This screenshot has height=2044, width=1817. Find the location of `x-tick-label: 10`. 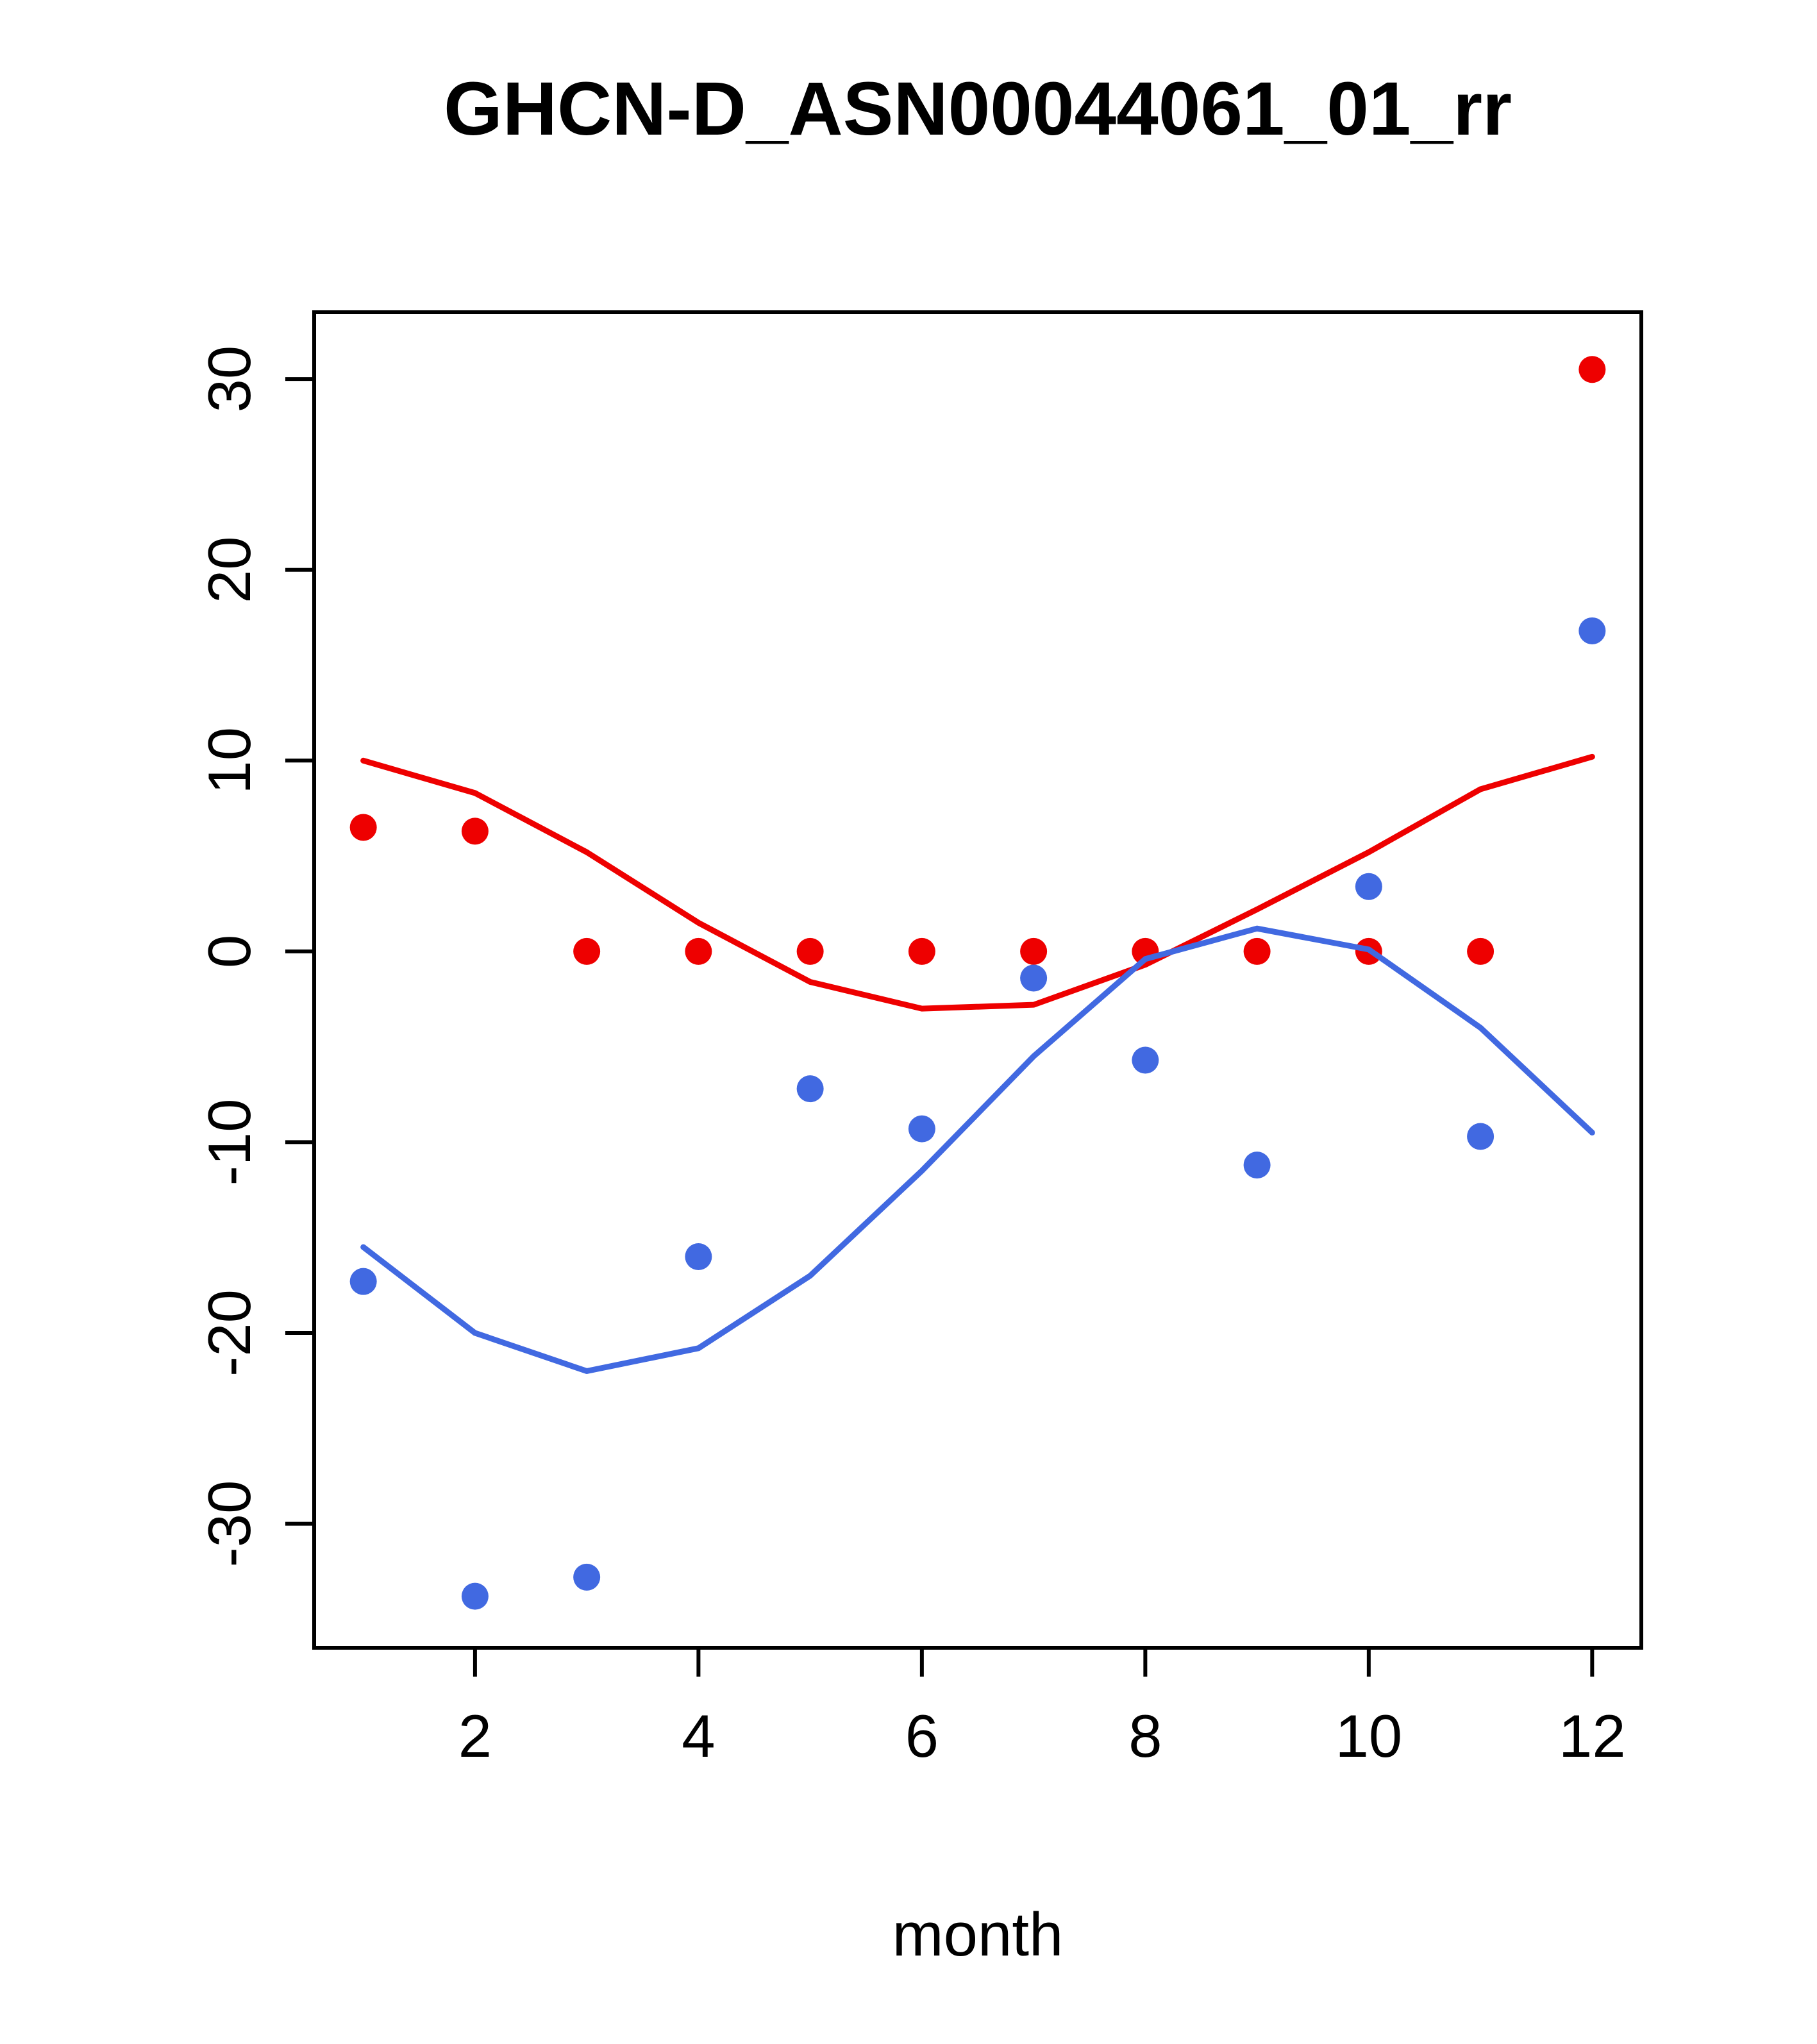

x-tick-label: 10 is located at coordinates (1370, 1736).